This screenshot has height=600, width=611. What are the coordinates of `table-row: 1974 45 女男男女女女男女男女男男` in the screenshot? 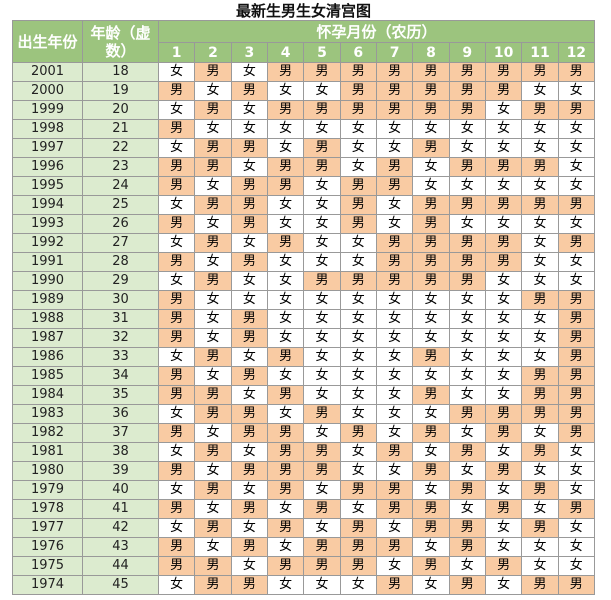 It's located at (304, 585).